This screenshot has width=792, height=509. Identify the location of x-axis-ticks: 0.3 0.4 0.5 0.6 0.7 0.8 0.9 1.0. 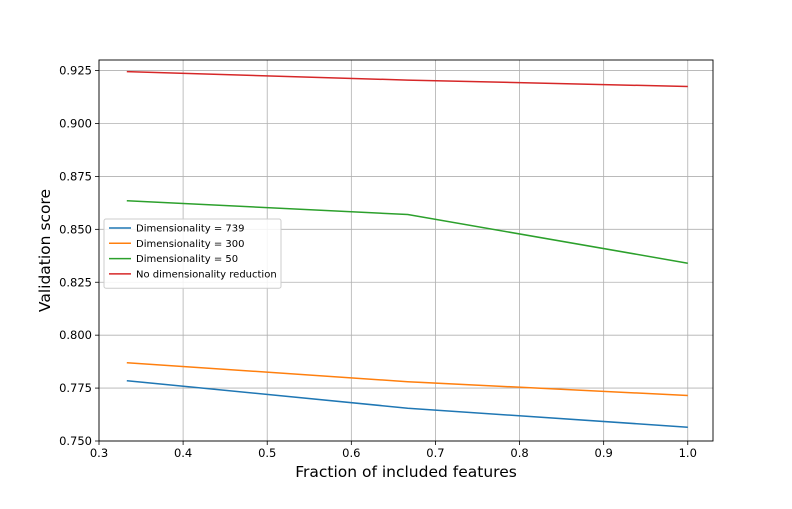
(393, 450).